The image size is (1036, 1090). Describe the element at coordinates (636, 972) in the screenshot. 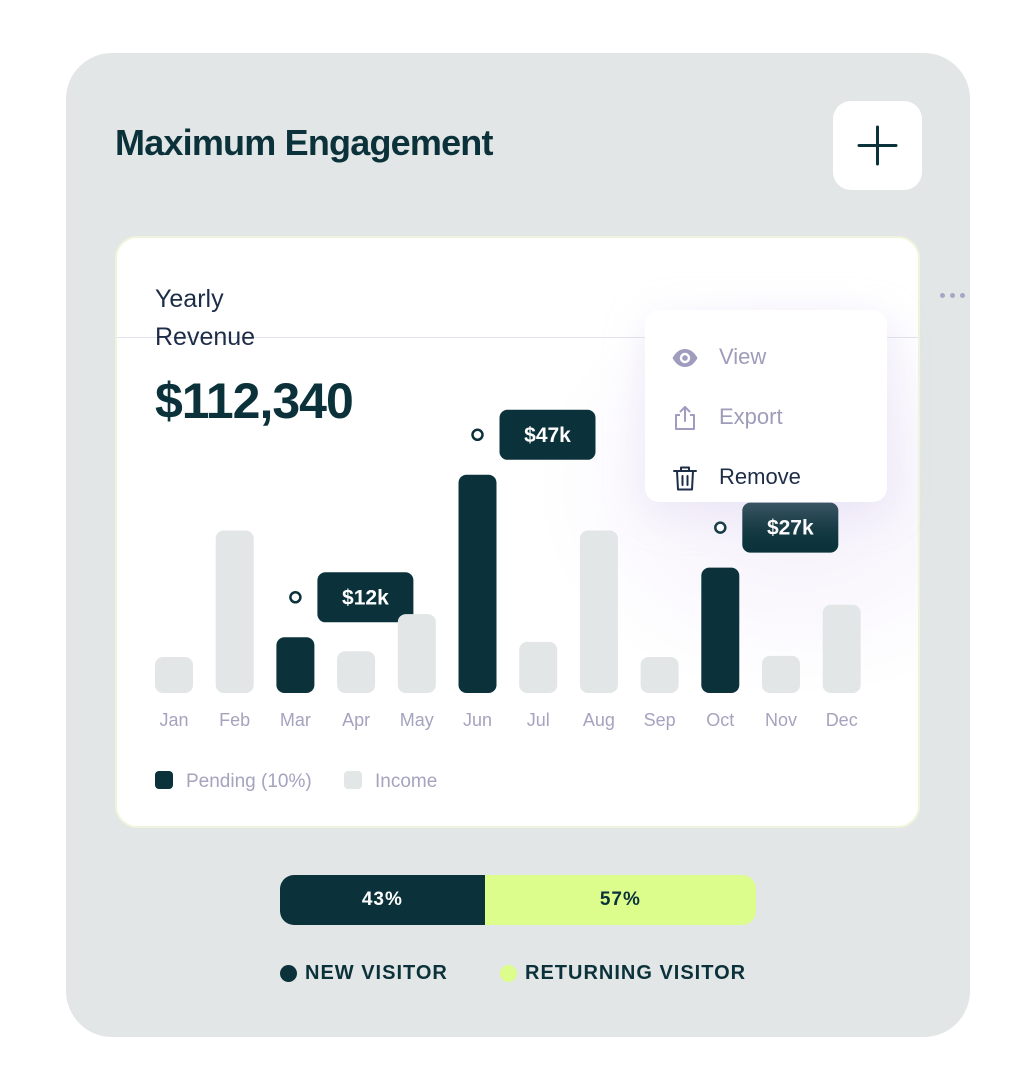

I see `legend-label: RETURNING VISITOR` at that location.